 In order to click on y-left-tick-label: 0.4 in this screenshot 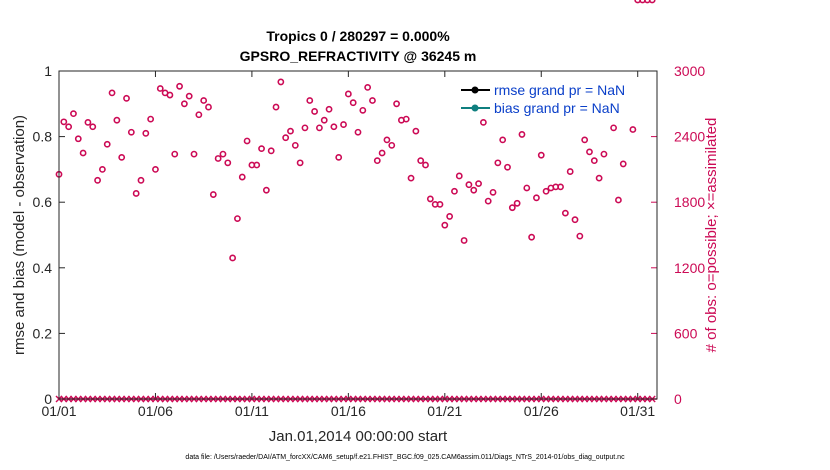, I will do `click(43, 268)`.